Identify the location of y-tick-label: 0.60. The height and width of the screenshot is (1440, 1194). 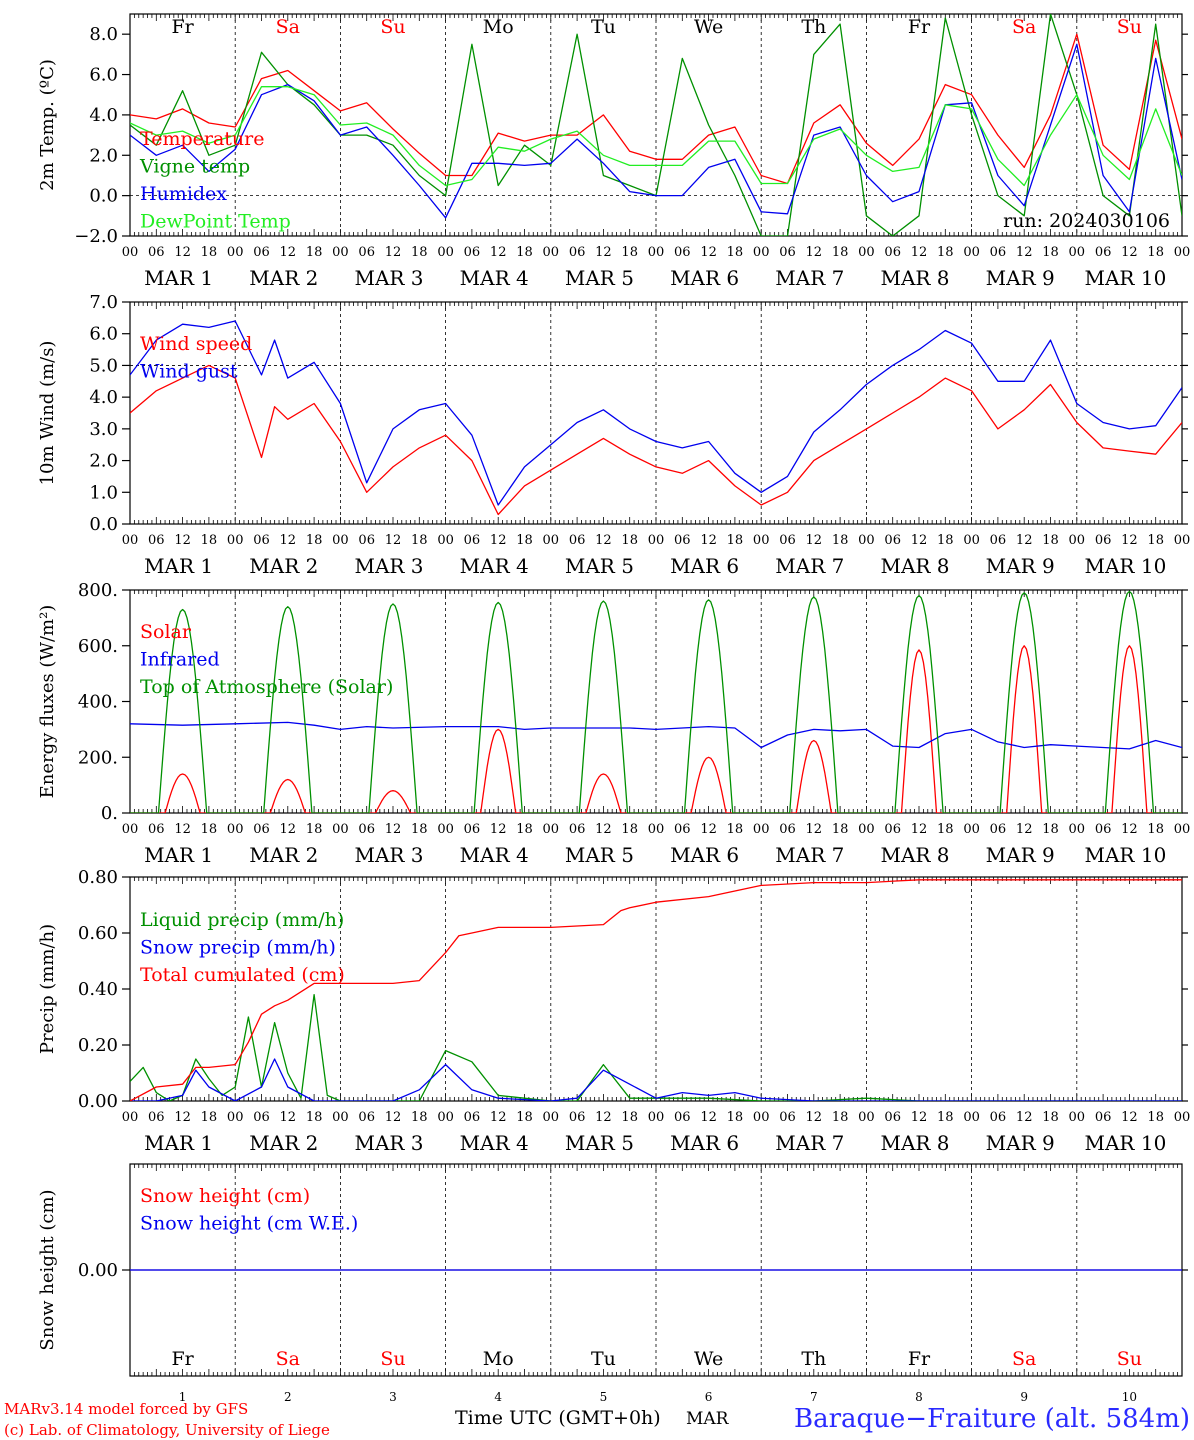
(98, 933).